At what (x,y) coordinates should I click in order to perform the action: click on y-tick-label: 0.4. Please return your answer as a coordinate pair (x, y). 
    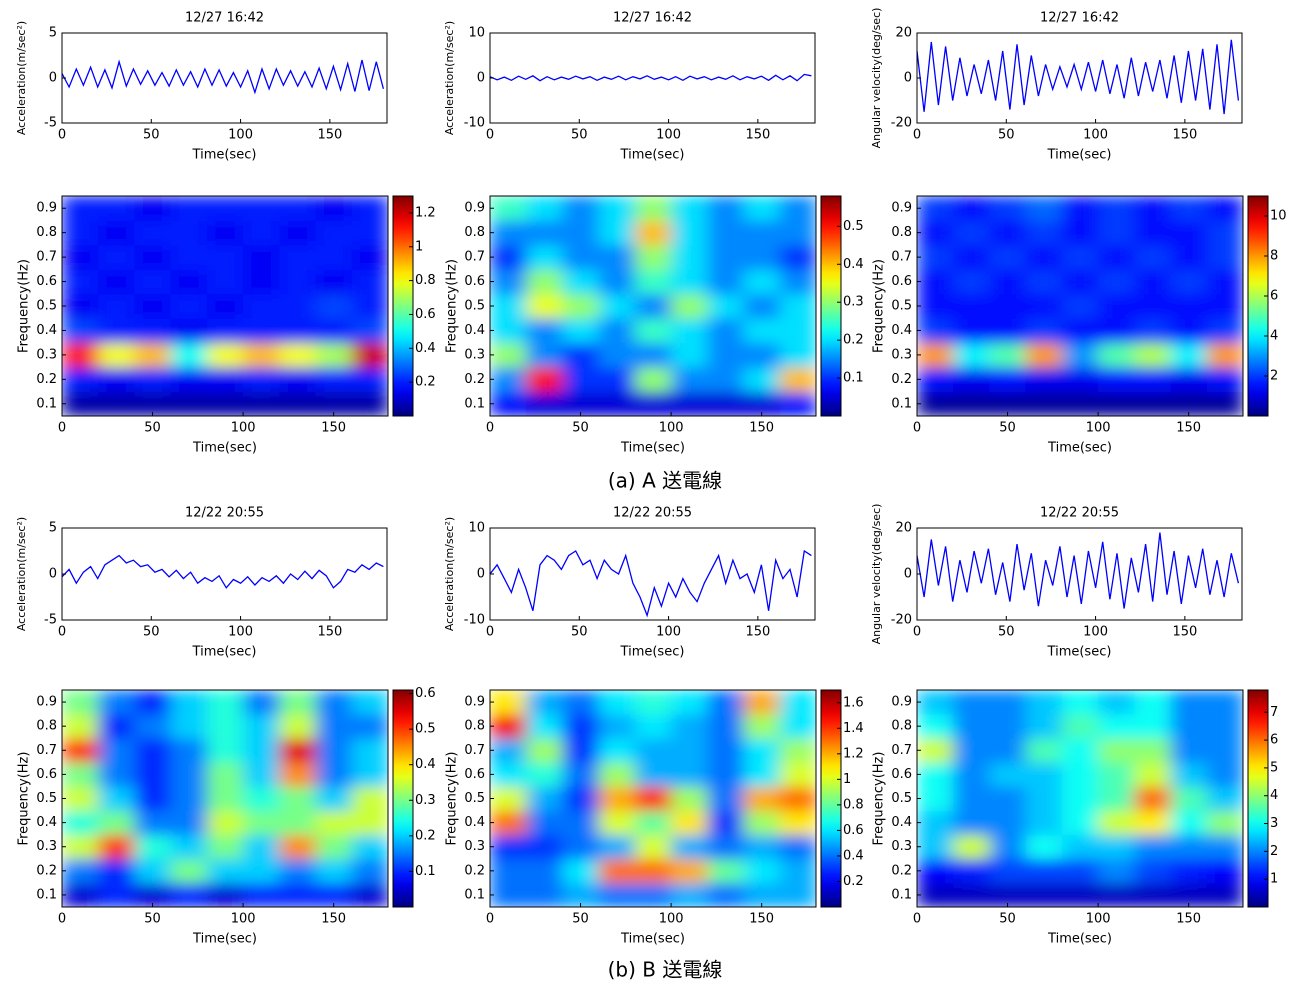
    Looking at the image, I should click on (46, 822).